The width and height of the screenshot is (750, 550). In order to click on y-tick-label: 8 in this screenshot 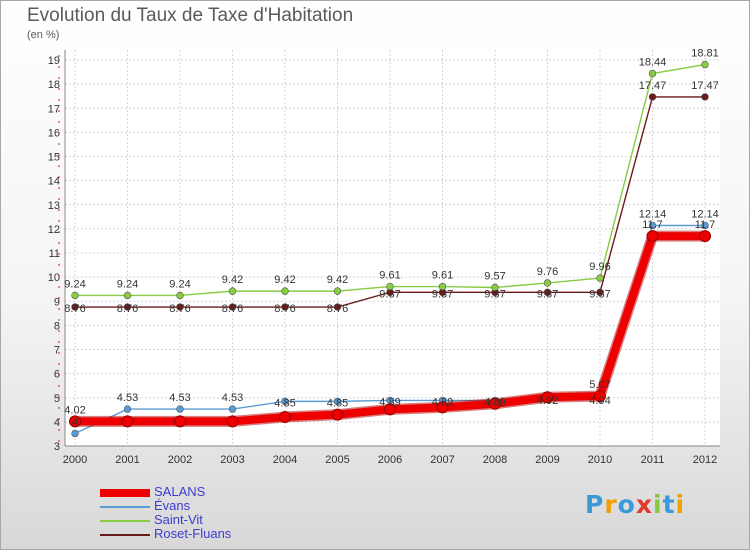, I will do `click(57, 326)`.